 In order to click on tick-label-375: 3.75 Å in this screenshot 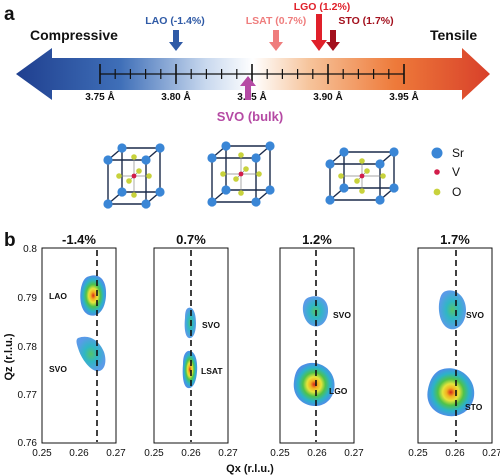, I will do `click(99, 96)`.